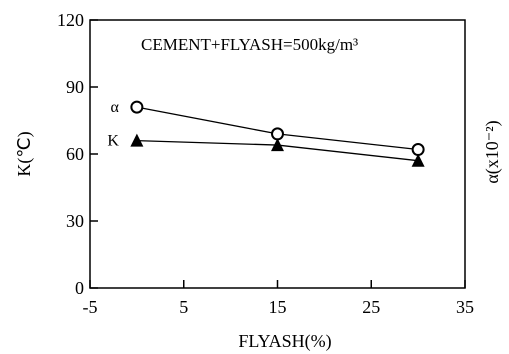  What do you see at coordinates (249, 44) in the screenshot?
I see `chart-annotation: CEMENT+FLYASH=500kg/m³` at bounding box center [249, 44].